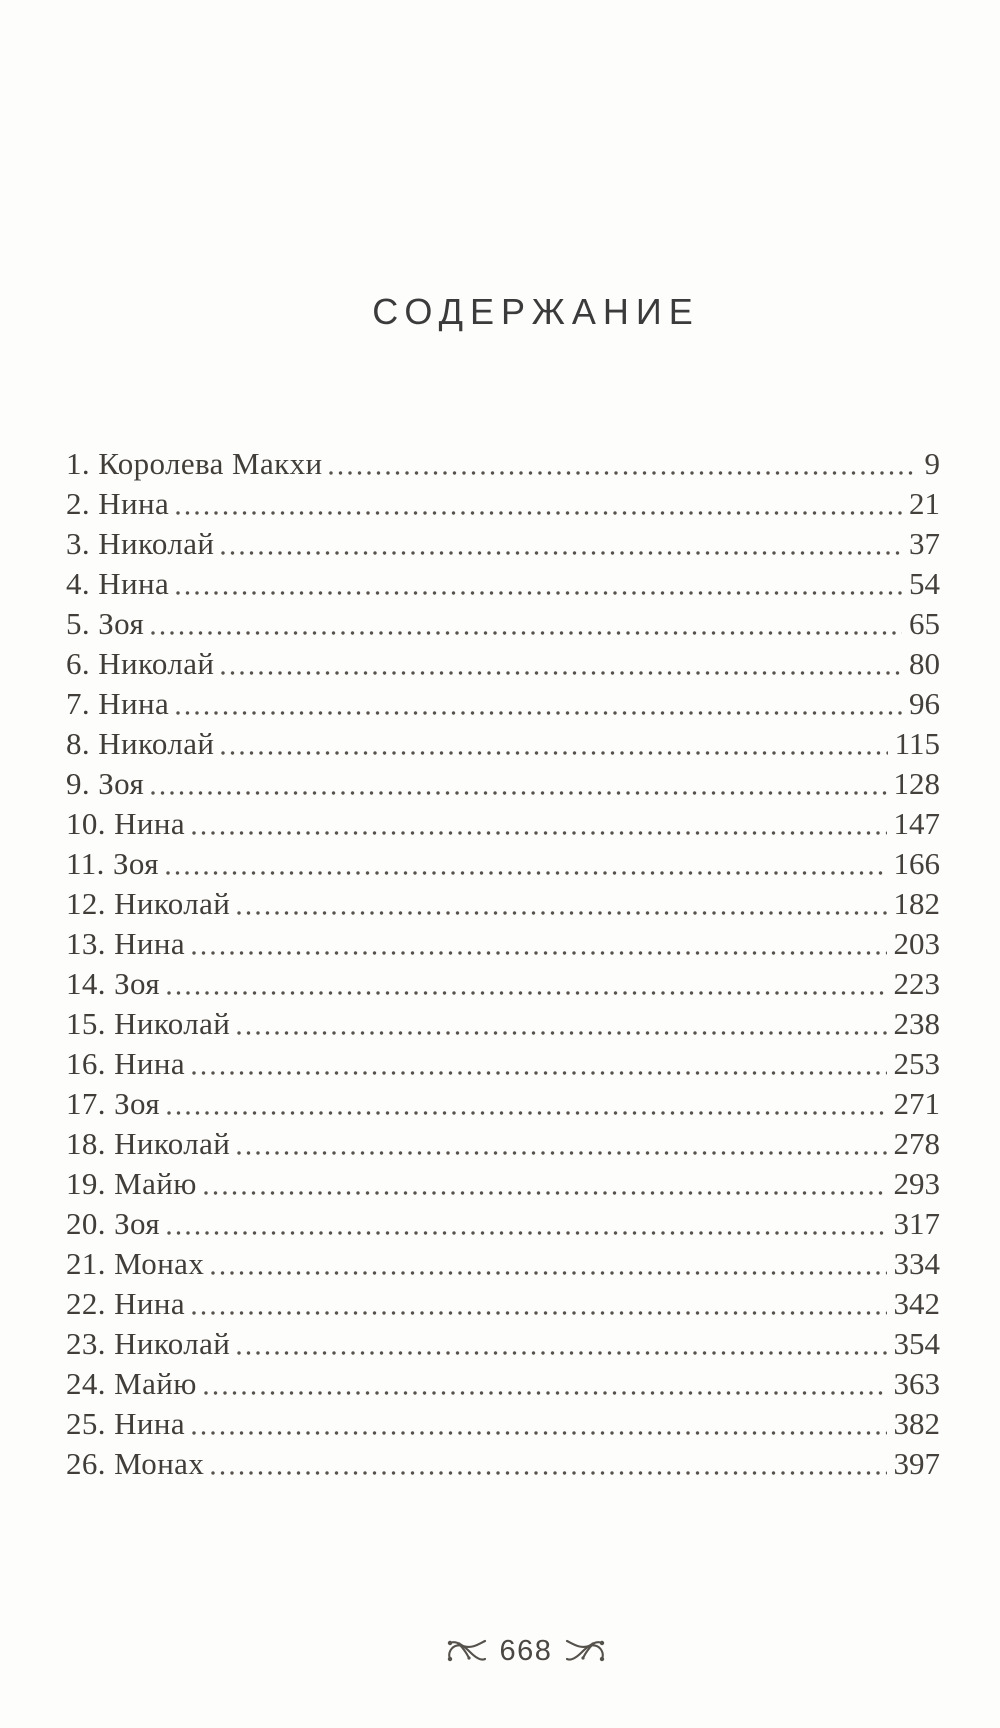 The height and width of the screenshot is (1728, 1000). What do you see at coordinates (140, 663) in the screenshot?
I see `toc-entry-label: 6. Николай` at bounding box center [140, 663].